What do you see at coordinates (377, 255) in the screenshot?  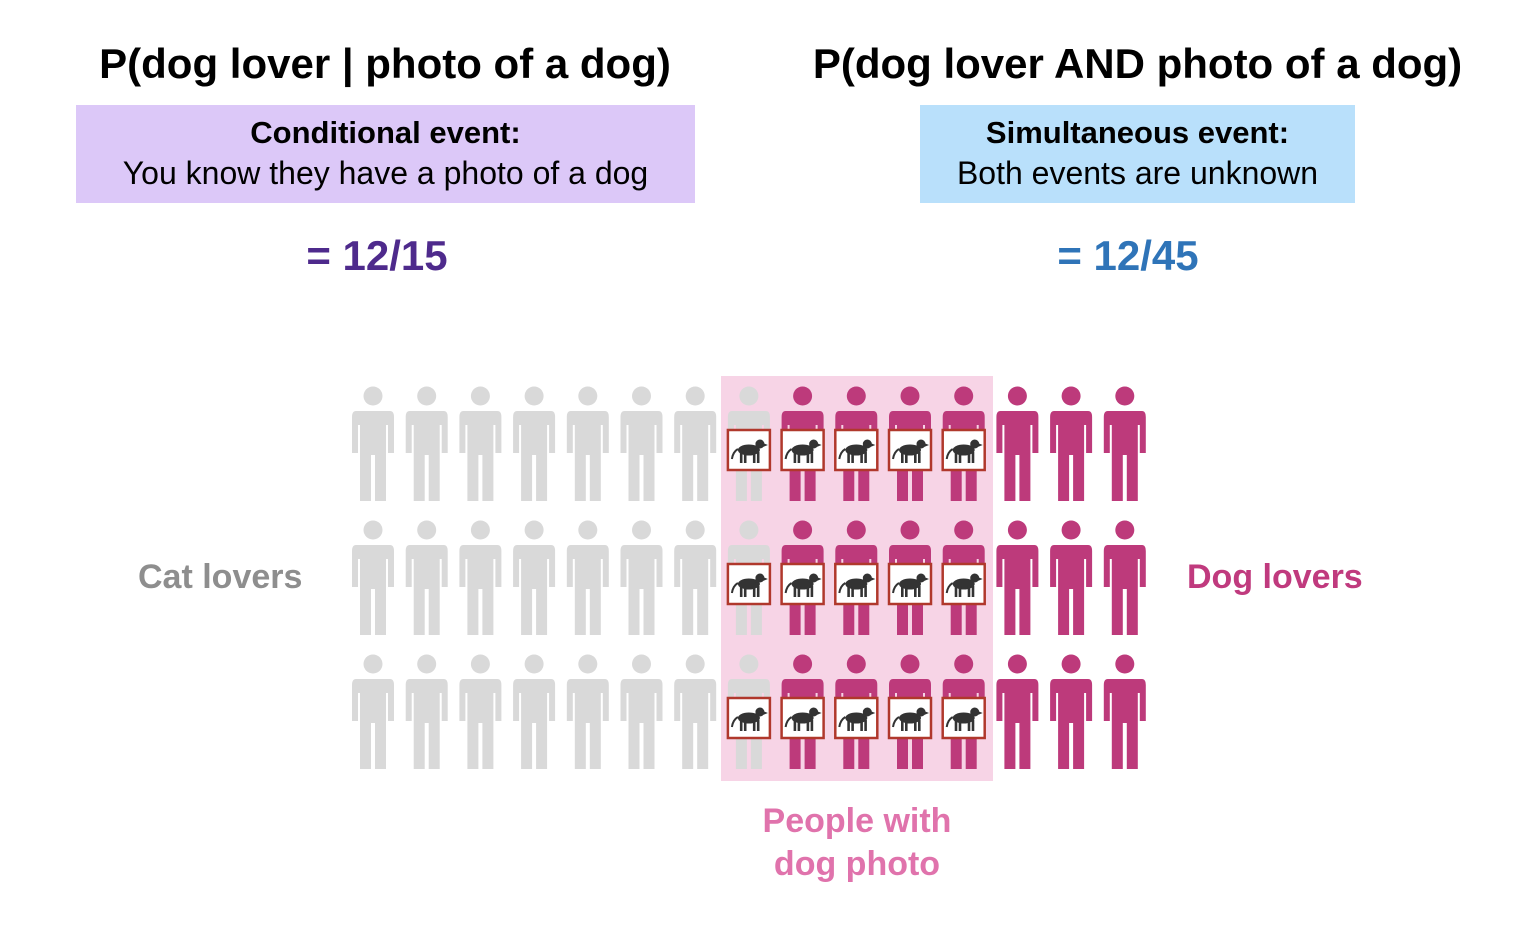 I see `conditional-result: = 12/15` at bounding box center [377, 255].